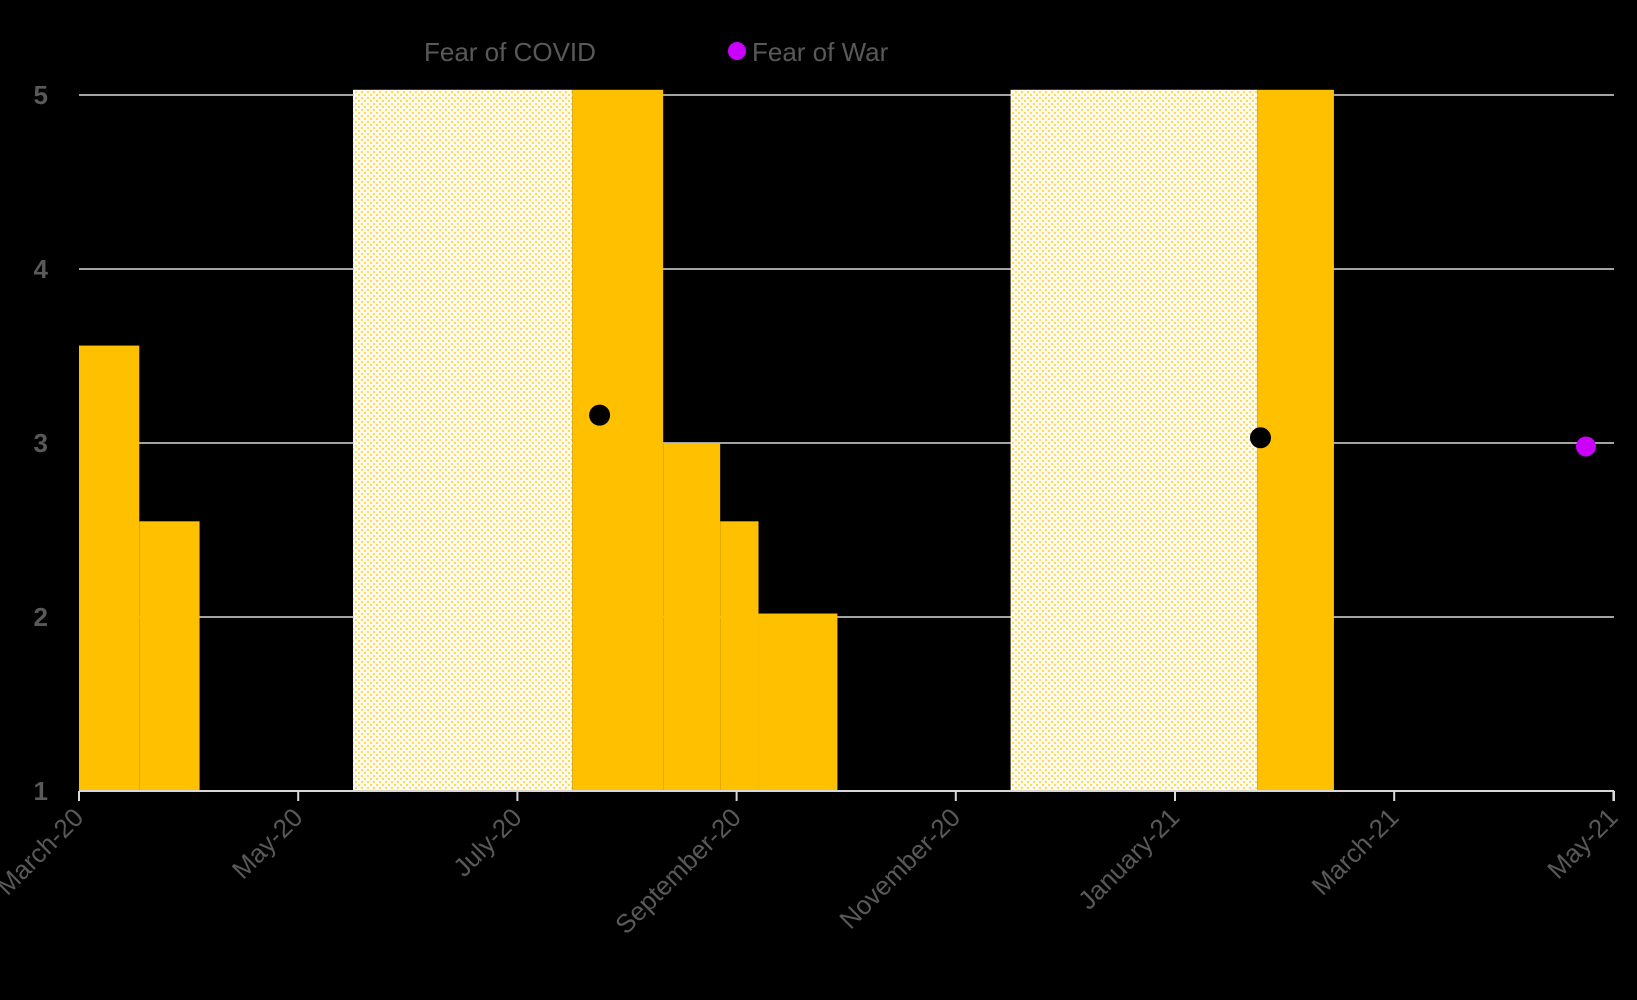 This screenshot has height=1000, width=1637. I want to click on y-tick-label-4: 4, so click(41, 269).